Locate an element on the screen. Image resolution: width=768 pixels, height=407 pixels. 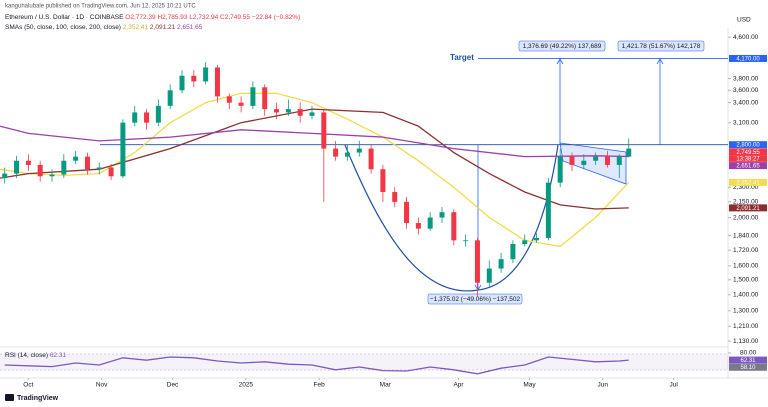
countdown: 13:38:27 is located at coordinates (748, 159).